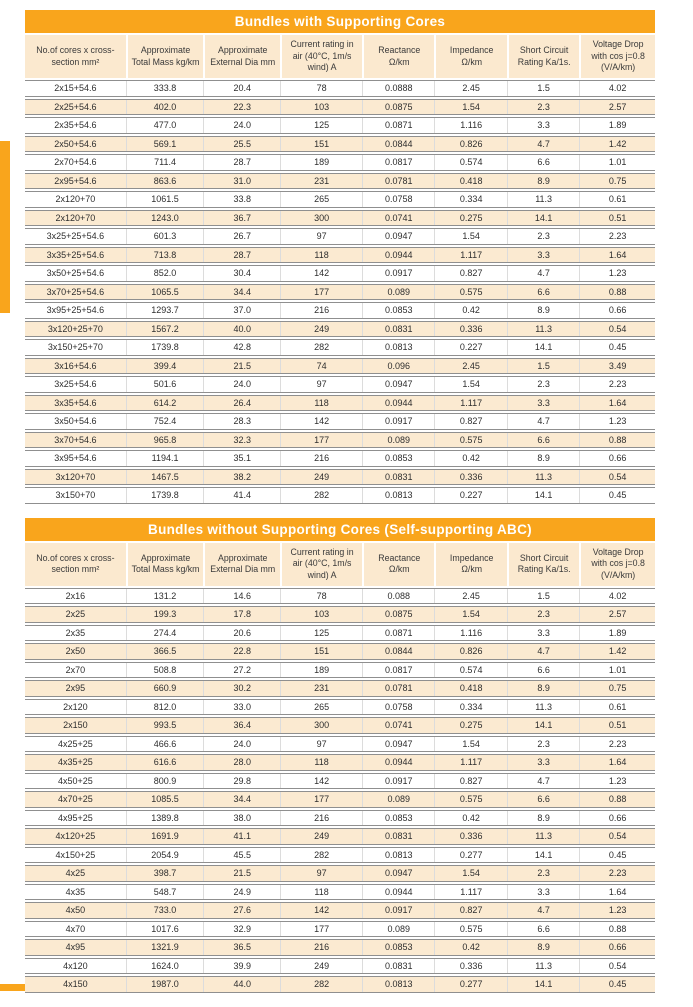 Image resolution: width=693 pixels, height=1007 pixels. Describe the element at coordinates (164, 199) in the screenshot. I see `table-cell: 1061.5` at that location.